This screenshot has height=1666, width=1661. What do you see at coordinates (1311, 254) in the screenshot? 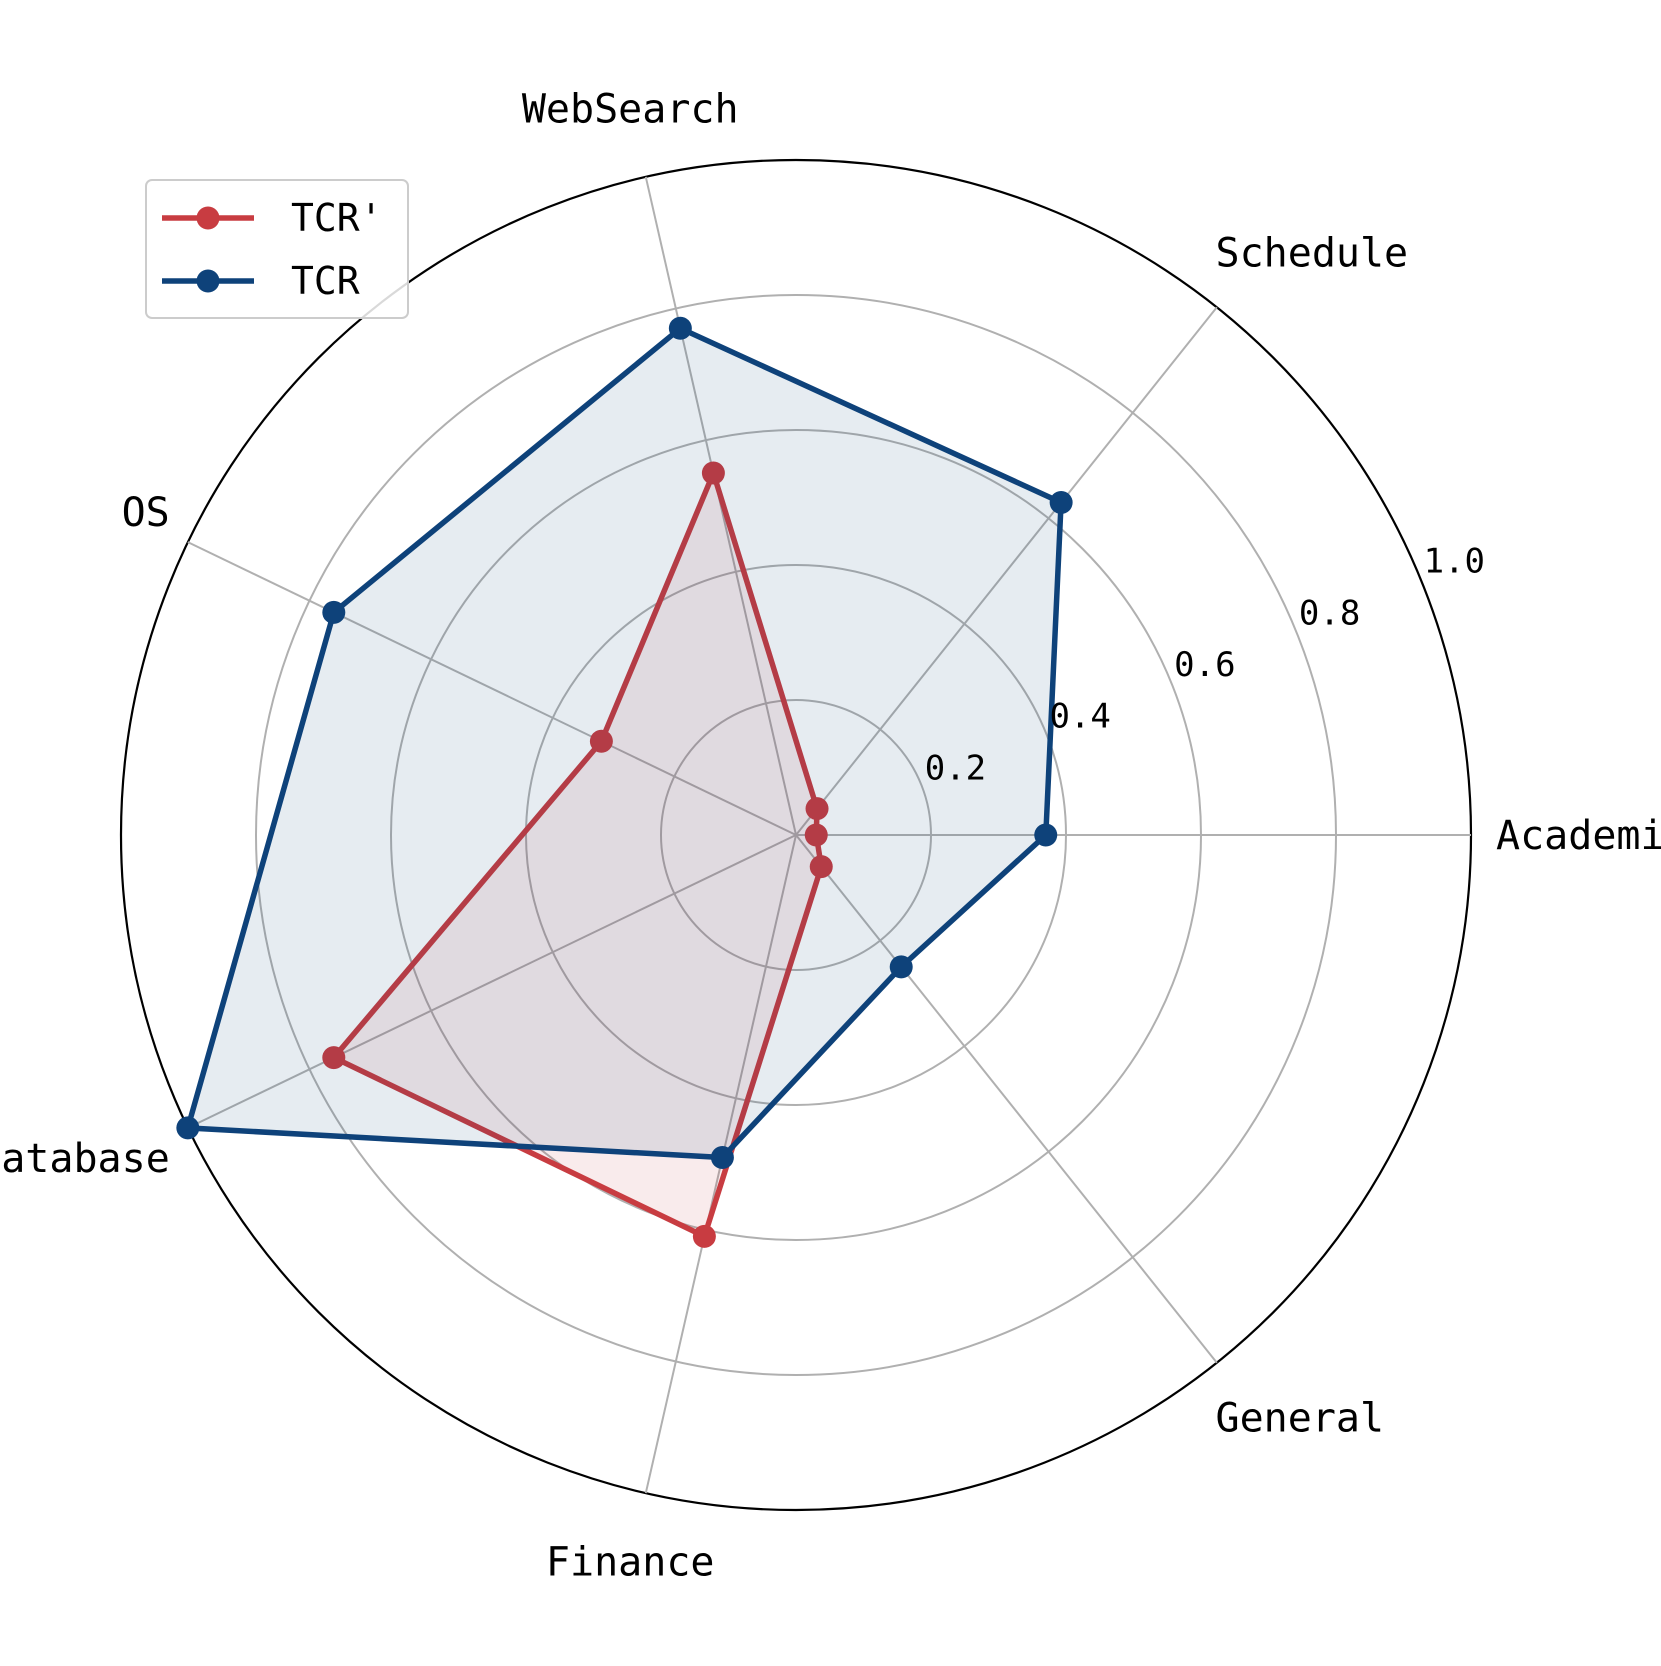
I see `category-label: Schedule` at bounding box center [1311, 254].